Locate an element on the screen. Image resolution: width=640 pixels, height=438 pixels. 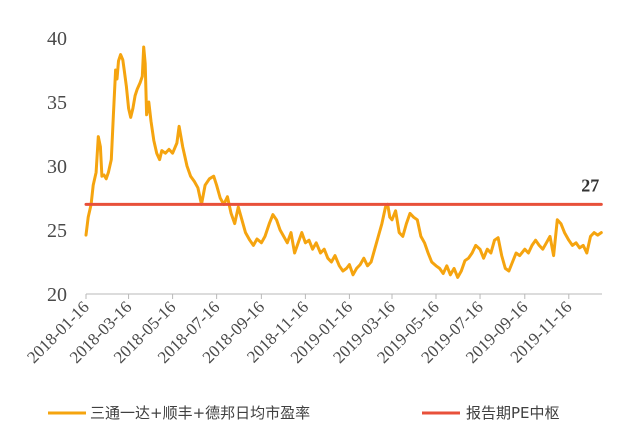
y-tick-label: 20 is located at coordinates (57, 295).